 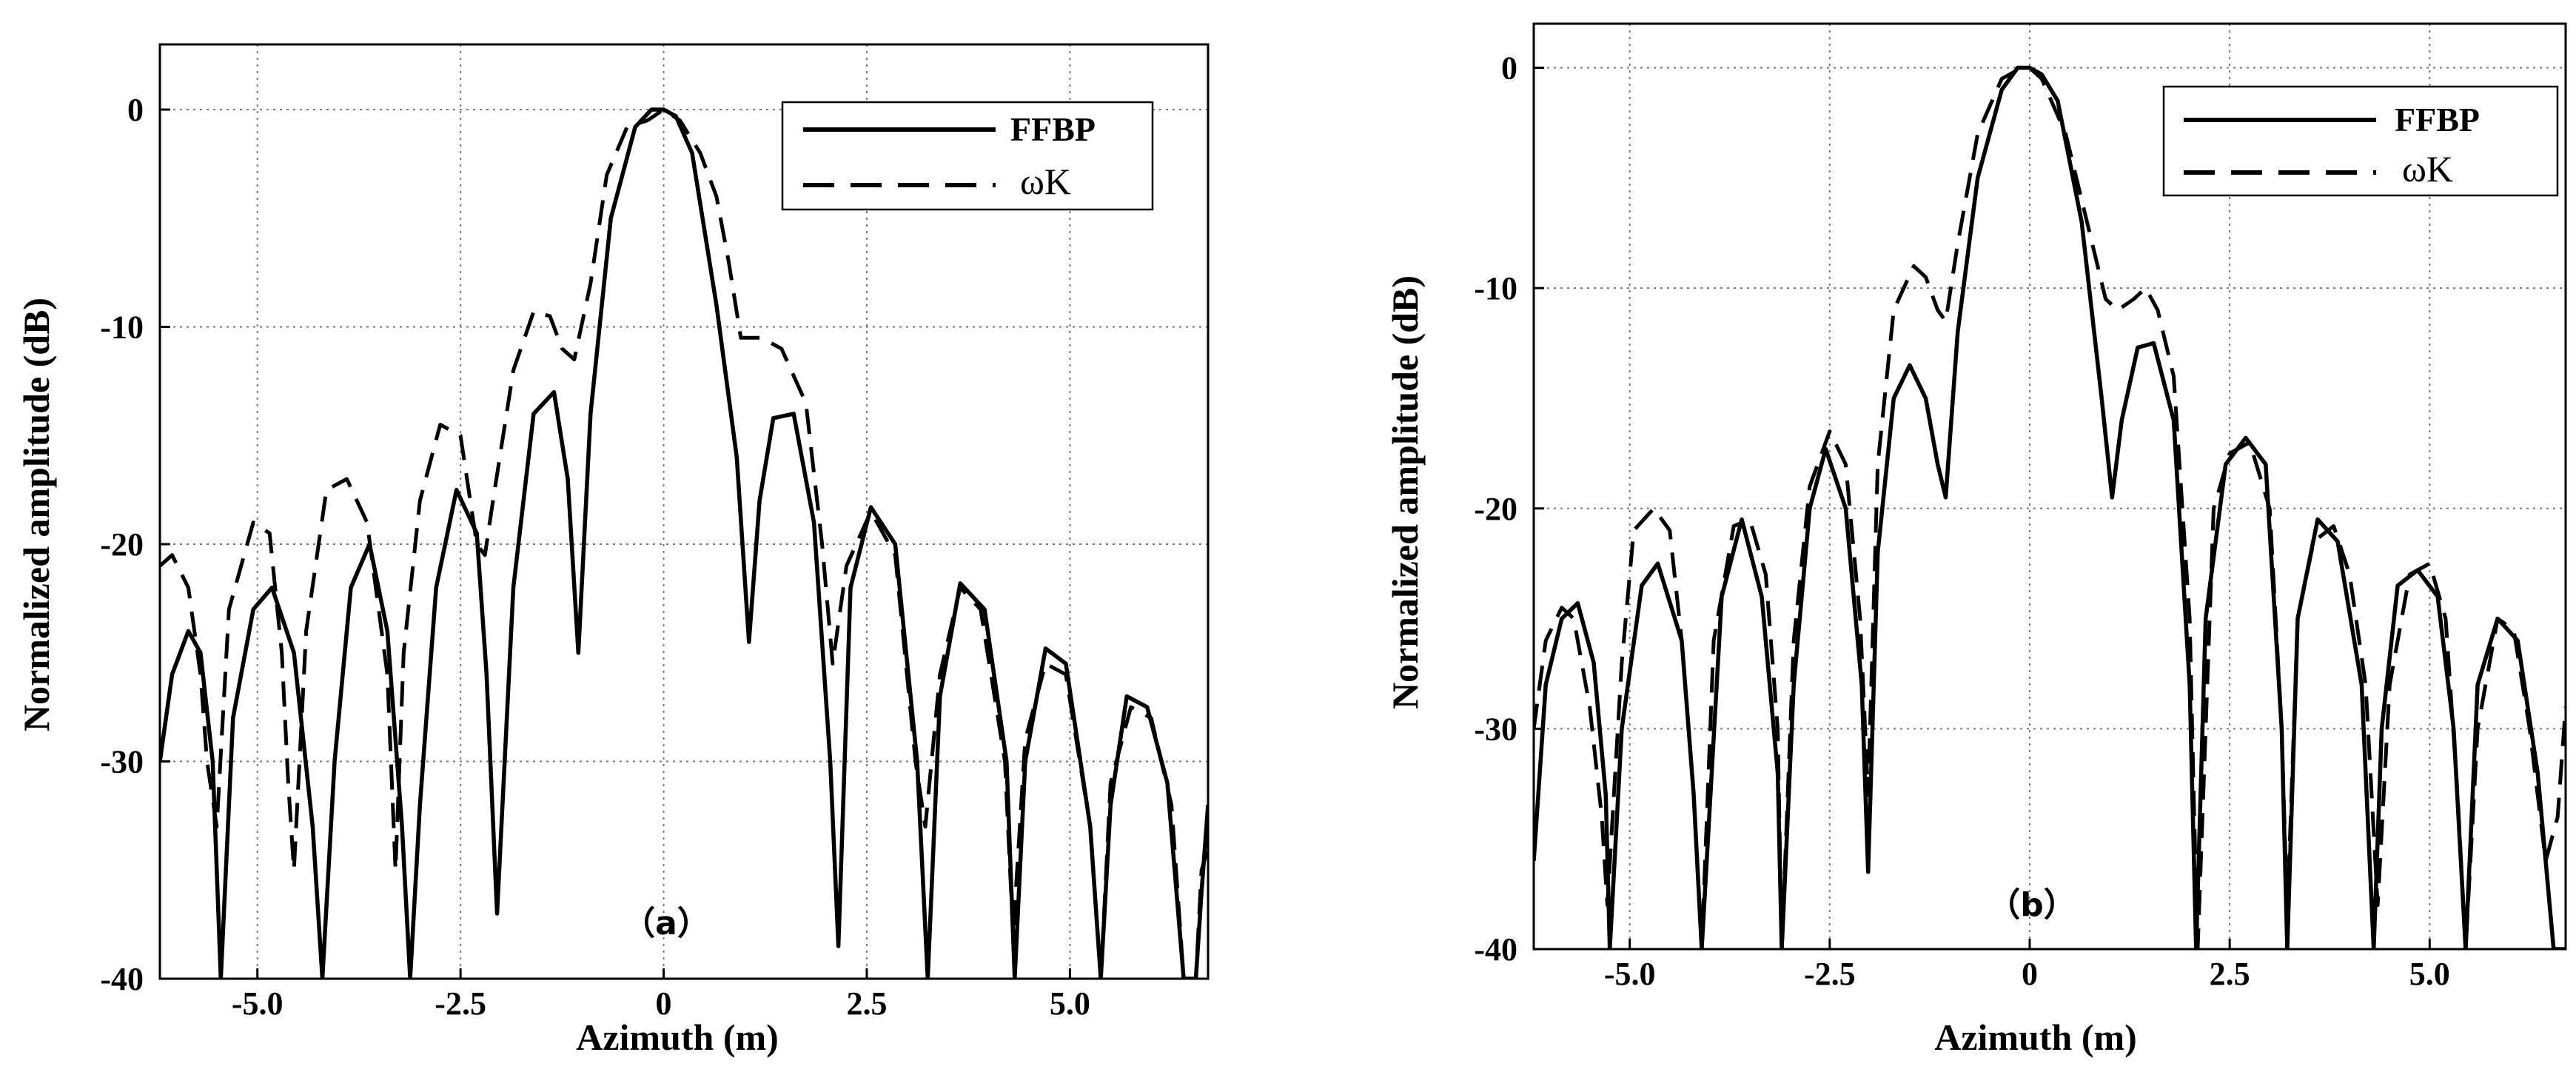 What do you see at coordinates (122, 544) in the screenshot?
I see `panel-a-ytick-label-2: -20` at bounding box center [122, 544].